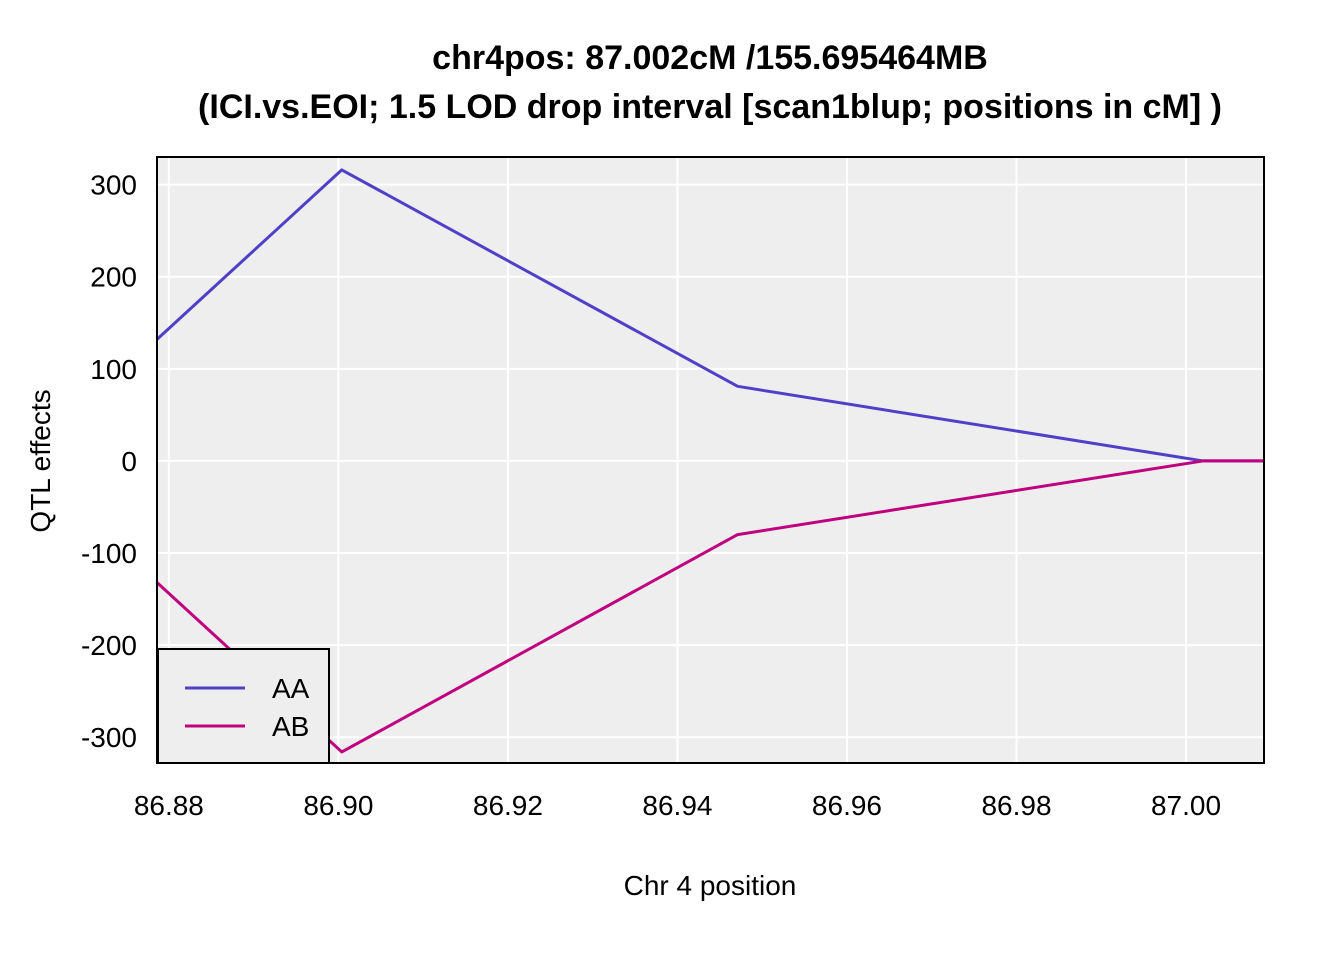  What do you see at coordinates (1186, 805) in the screenshot?
I see `x-tick-label: 87.00` at bounding box center [1186, 805].